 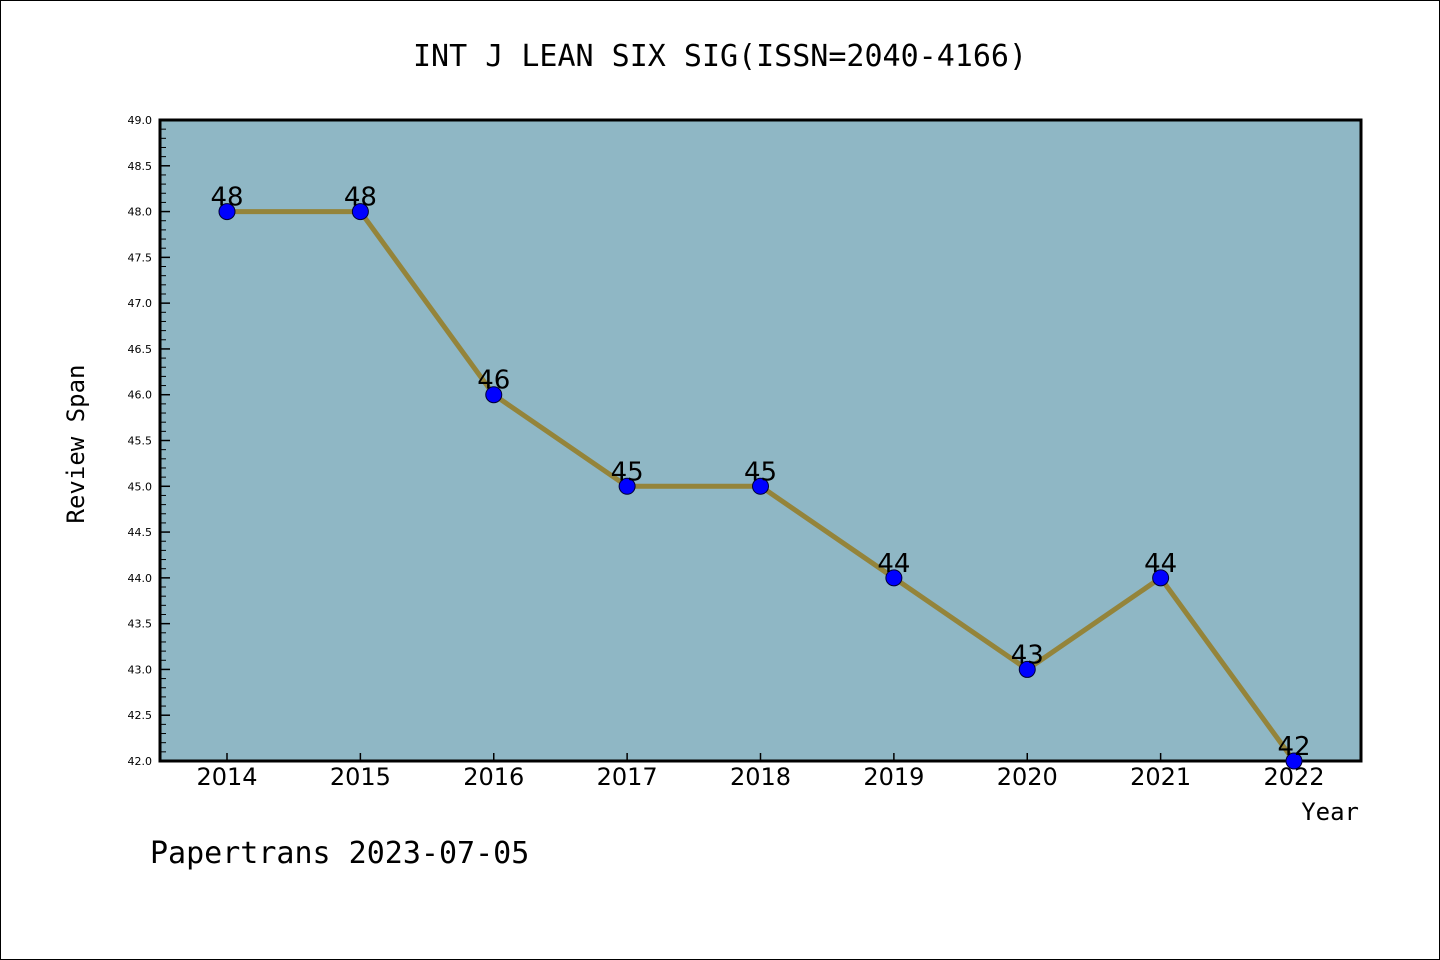 I want to click on y-tick-label: 44.5, so click(x=140, y=532).